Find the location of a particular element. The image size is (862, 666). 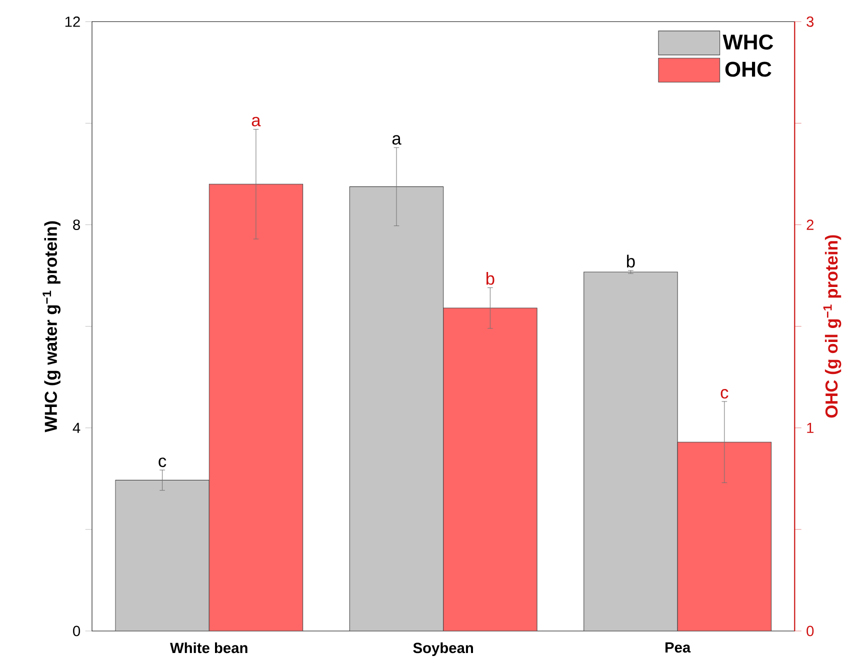

x-tick-label: Pea is located at coordinates (678, 647).